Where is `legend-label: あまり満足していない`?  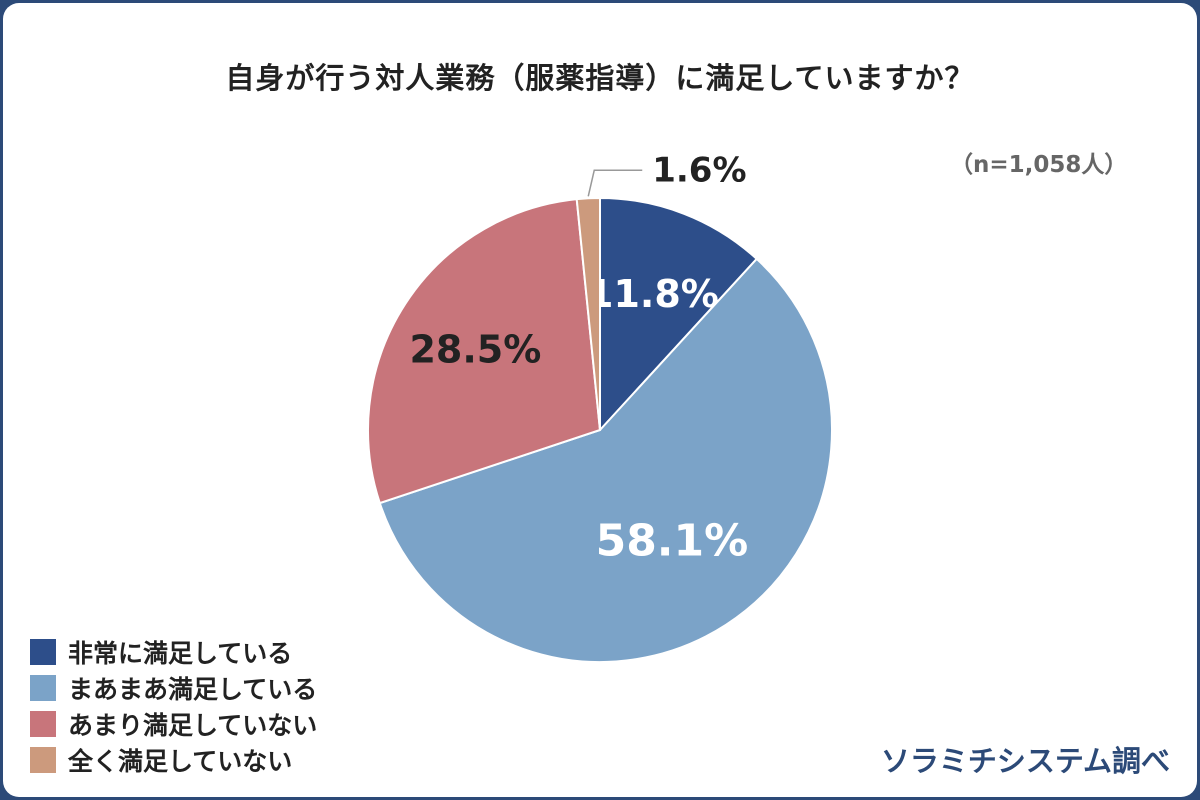
legend-label: あまり満足していない is located at coordinates (193, 725).